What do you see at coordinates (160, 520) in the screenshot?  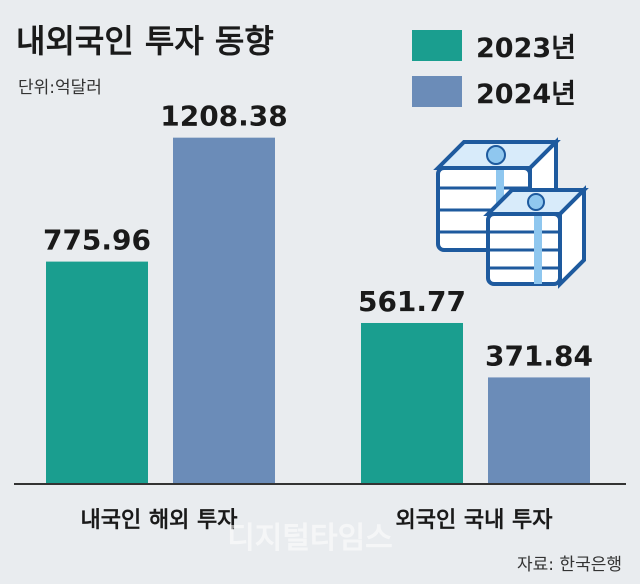 I see `category-label-outbound: 내국인 해외 투자` at bounding box center [160, 520].